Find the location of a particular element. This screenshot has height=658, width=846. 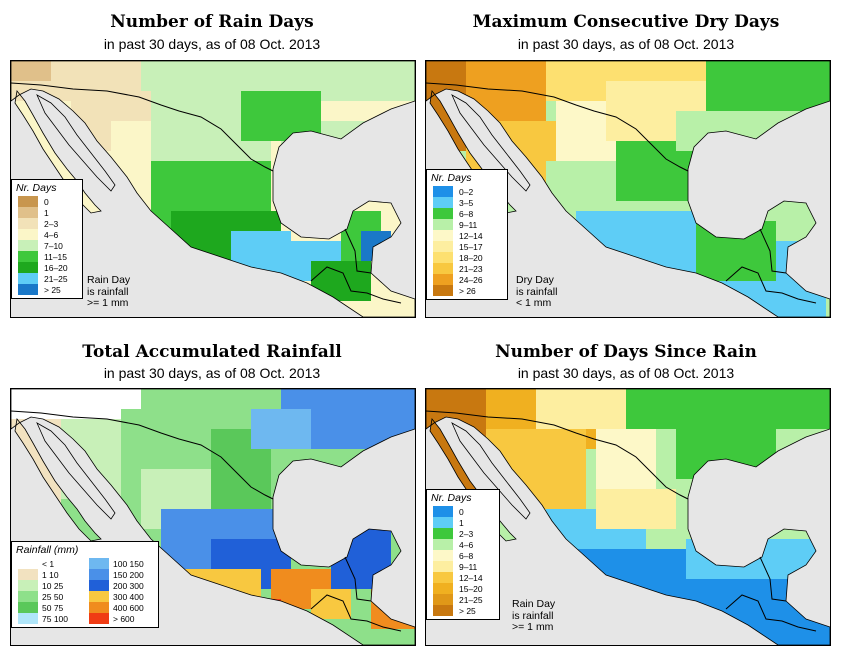

legend-item: 75 100 is located at coordinates (49, 618).